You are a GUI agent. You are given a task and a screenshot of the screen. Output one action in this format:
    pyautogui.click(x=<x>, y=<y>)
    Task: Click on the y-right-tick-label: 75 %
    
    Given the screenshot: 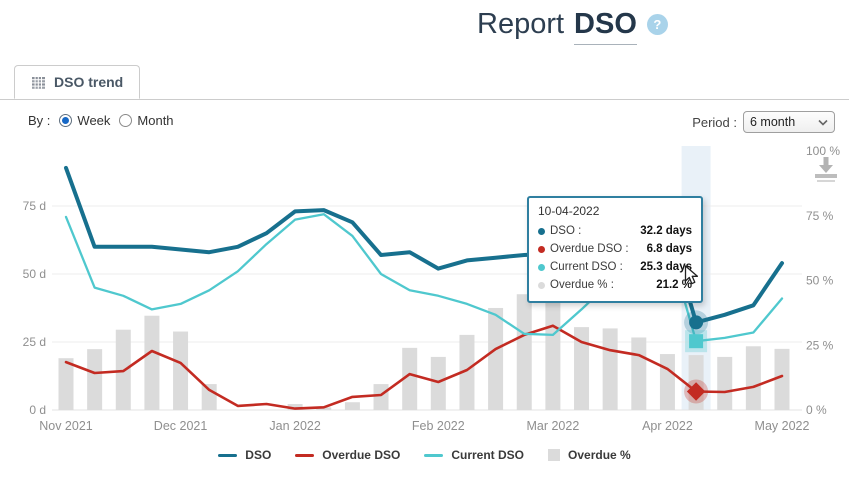 What is the action you would take?
    pyautogui.click(x=820, y=216)
    